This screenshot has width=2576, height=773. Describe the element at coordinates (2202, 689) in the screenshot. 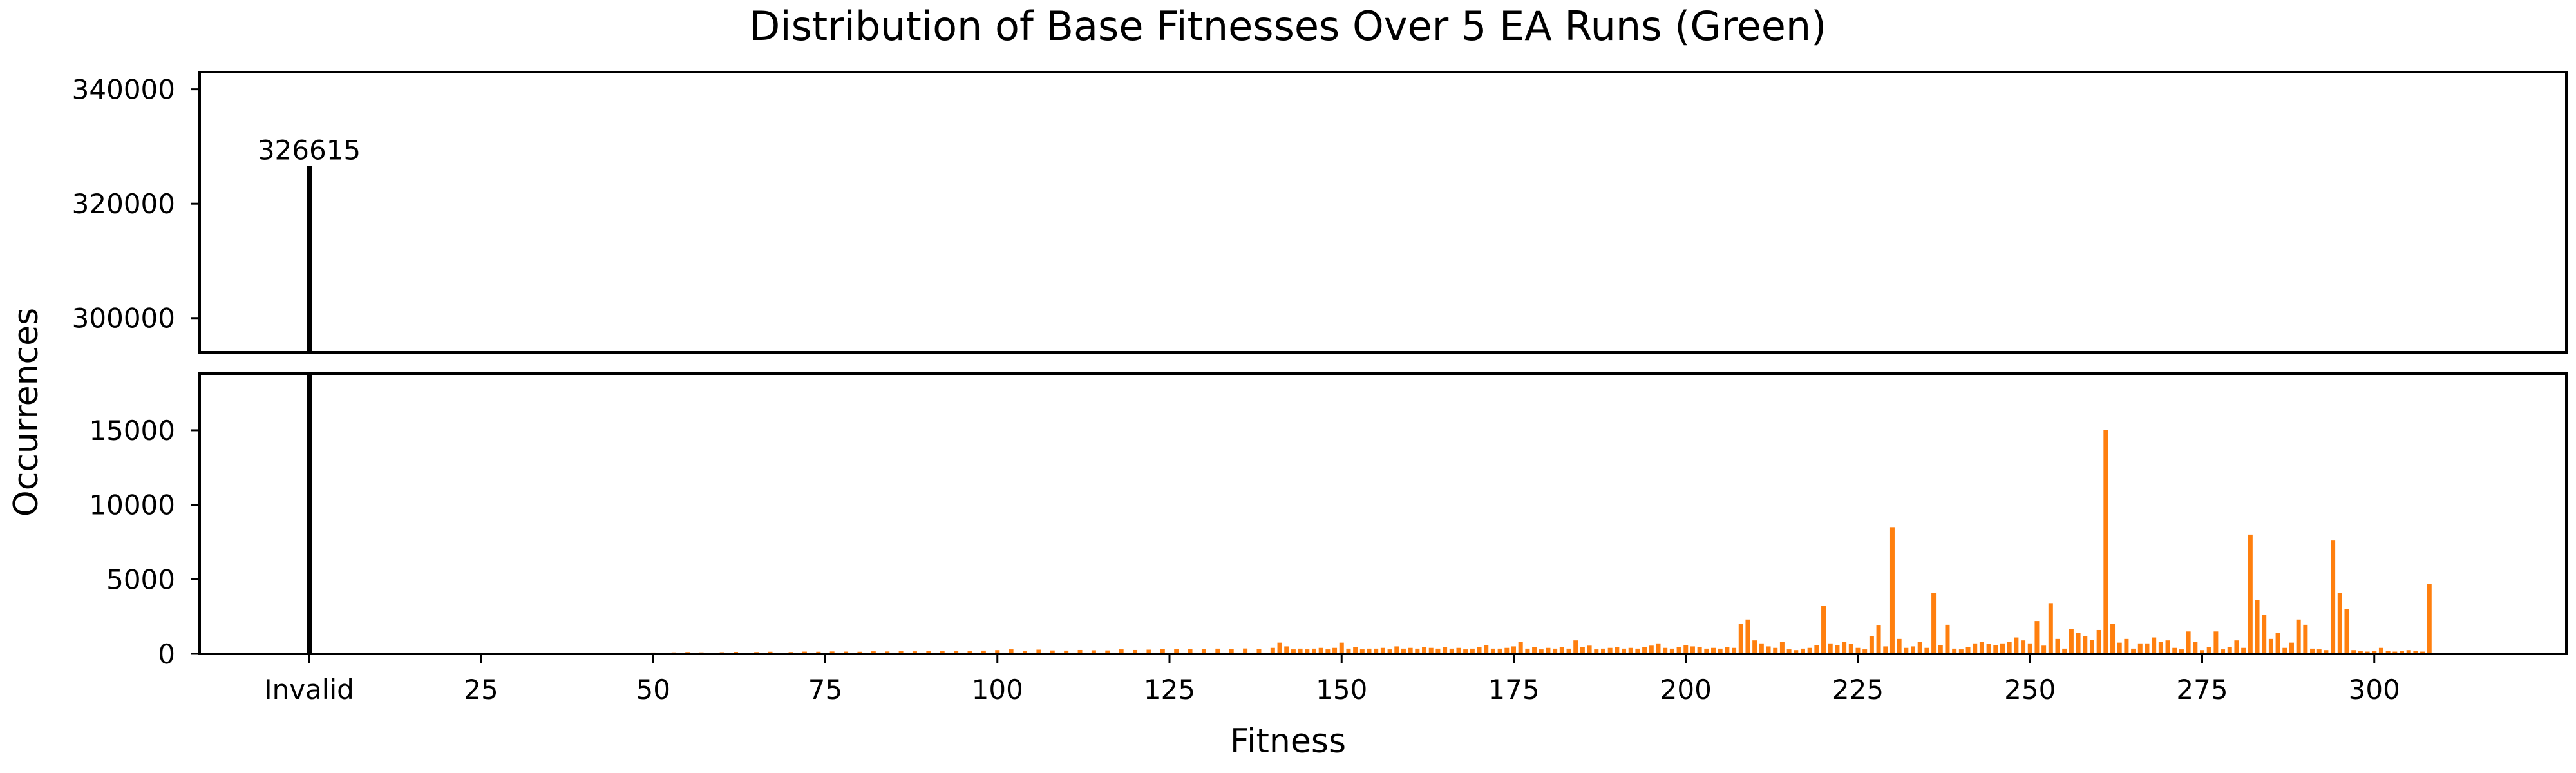

I see `x-tick-label: 275` at that location.